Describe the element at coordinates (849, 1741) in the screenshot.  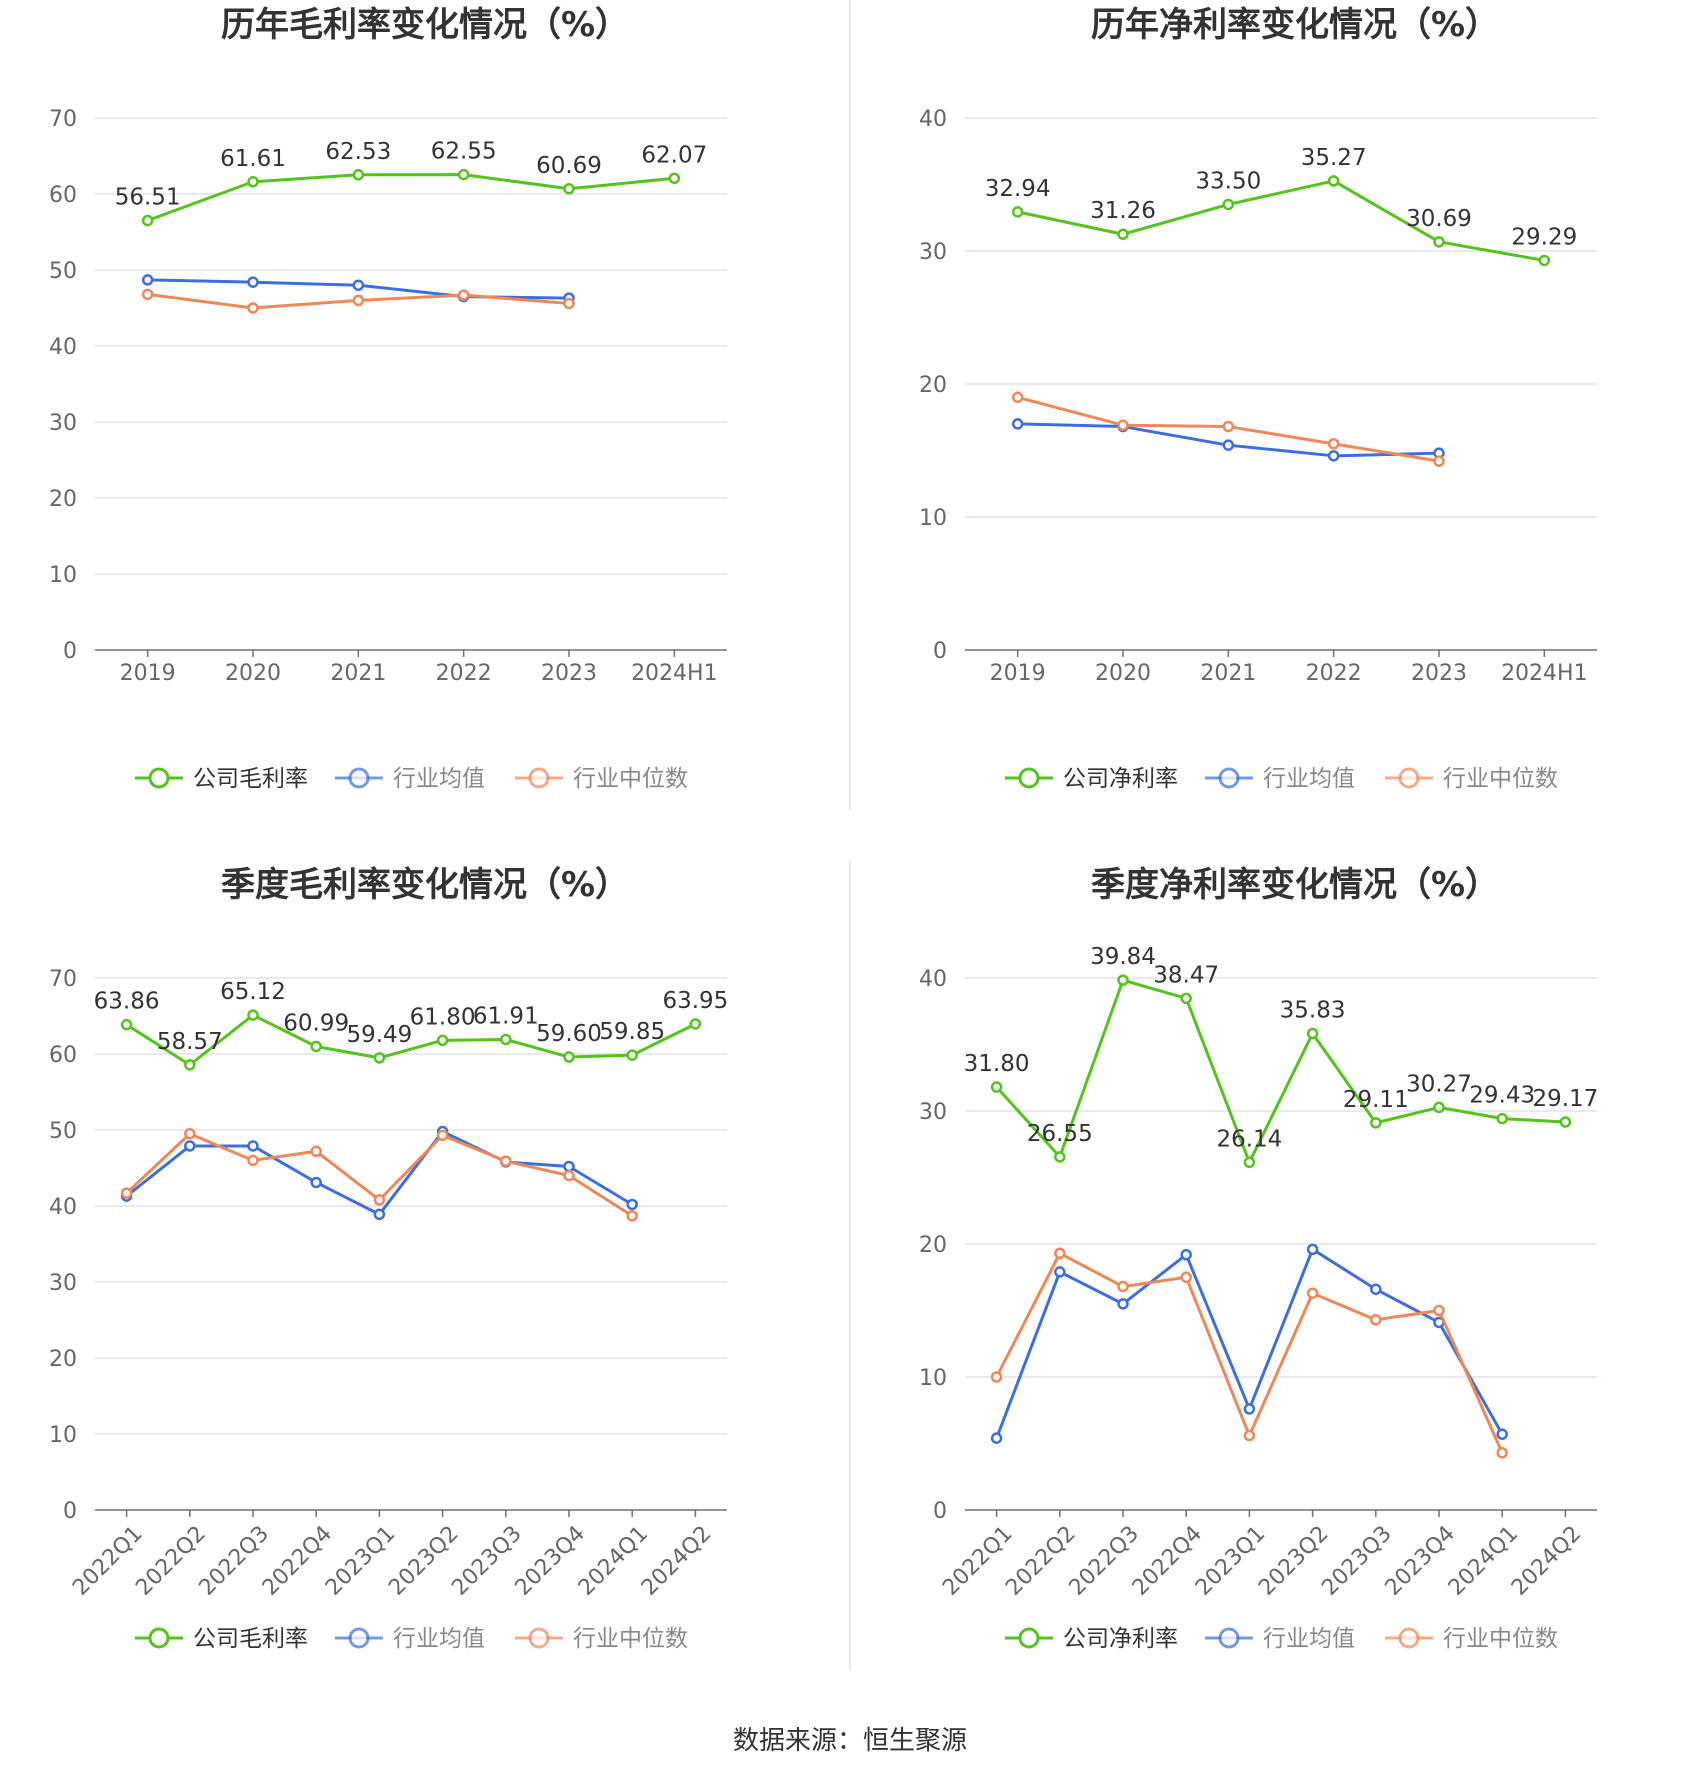
I see `data-source-note: 数据来源：恒生聚源` at that location.